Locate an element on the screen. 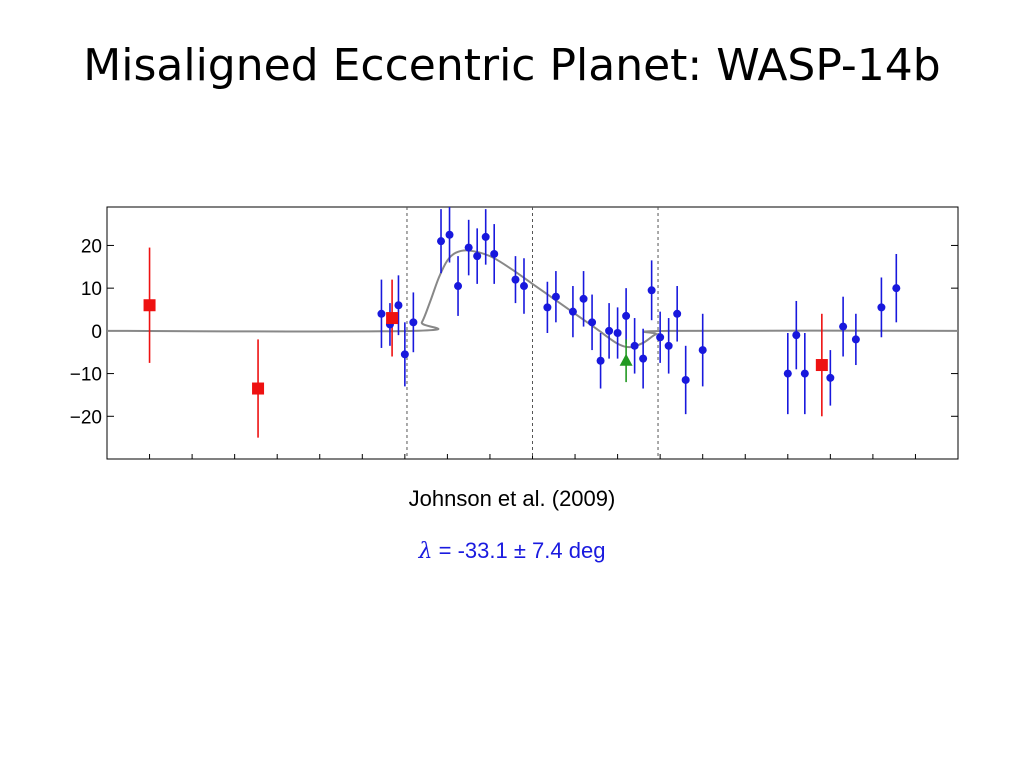 Image resolution: width=1024 pixels, height=768 pixels. model-curve is located at coordinates (532, 299).